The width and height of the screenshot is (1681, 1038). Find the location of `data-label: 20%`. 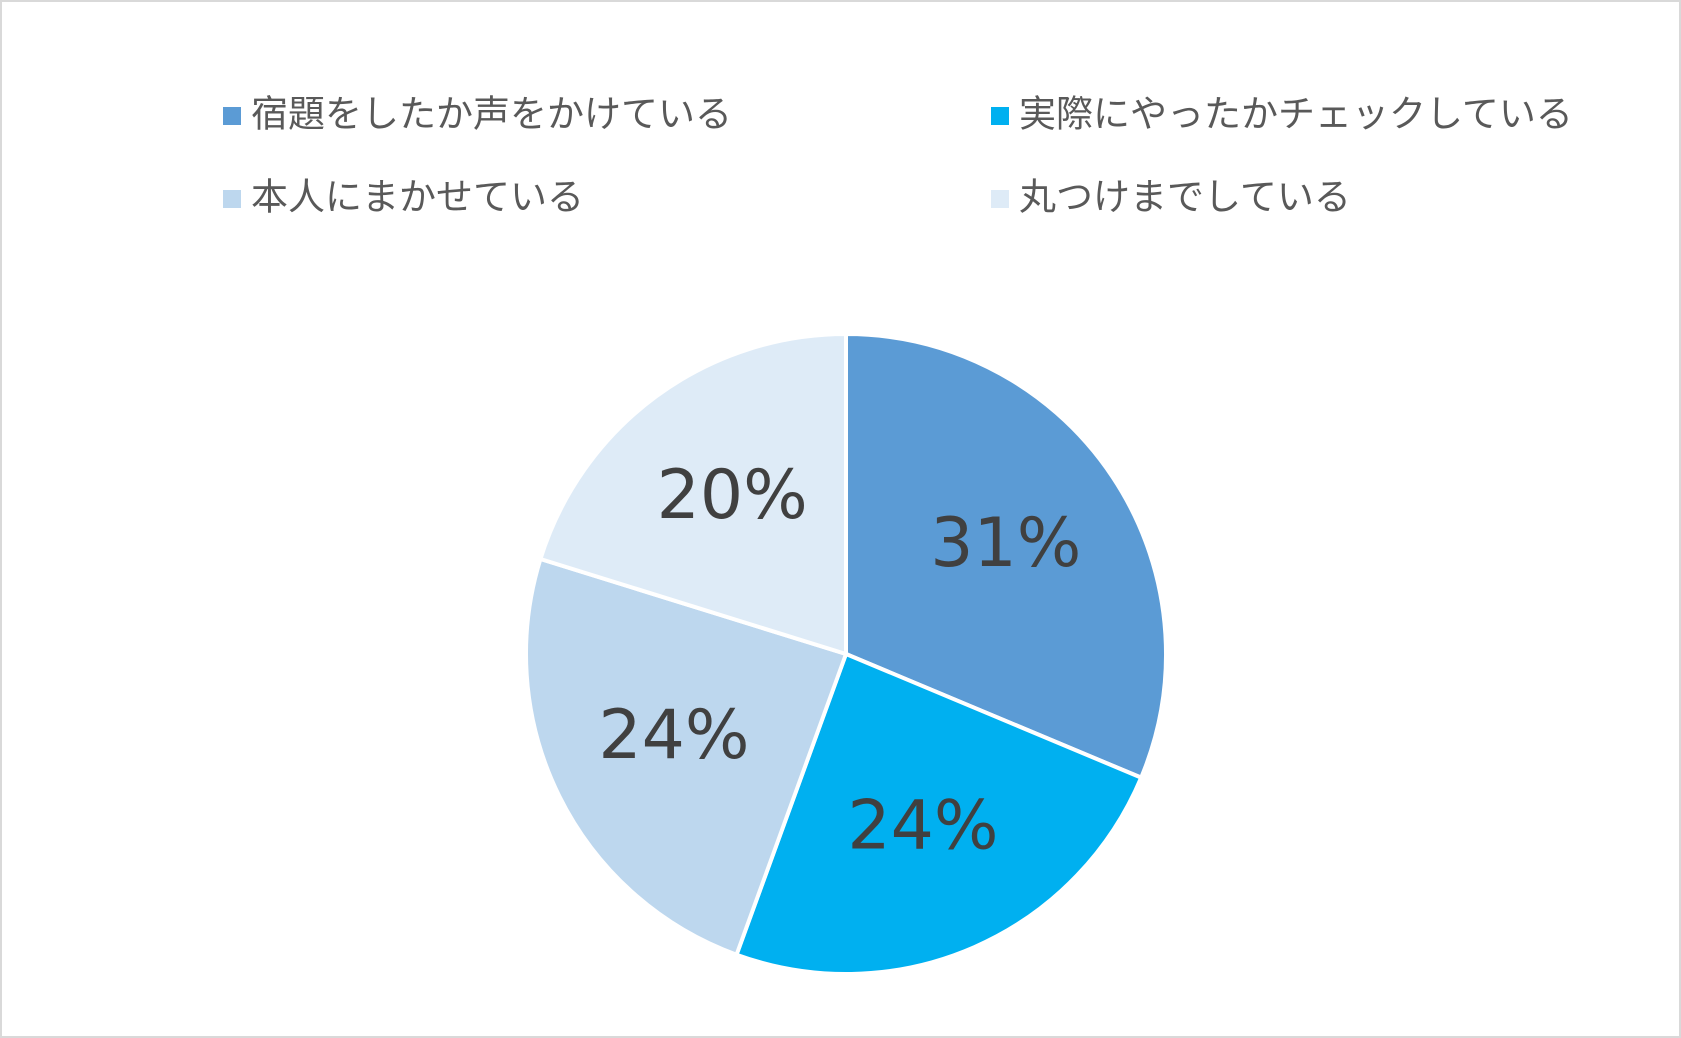

data-label: 20% is located at coordinates (732, 495).